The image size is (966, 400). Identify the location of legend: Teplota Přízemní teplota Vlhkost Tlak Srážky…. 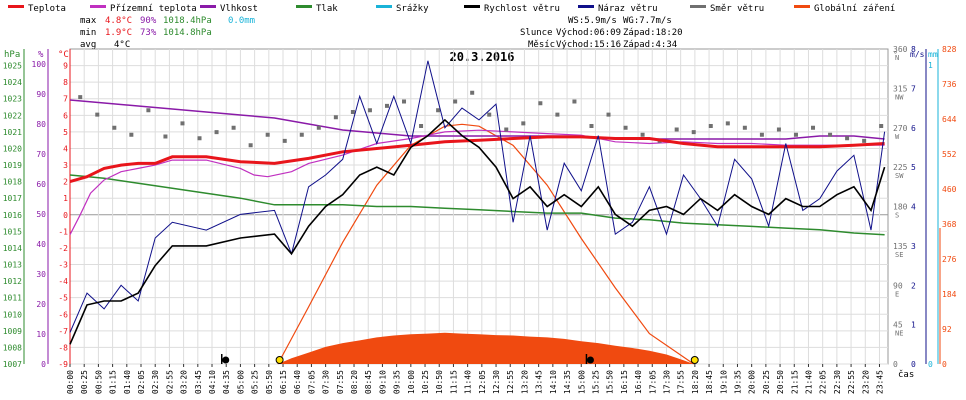
(451, 9).